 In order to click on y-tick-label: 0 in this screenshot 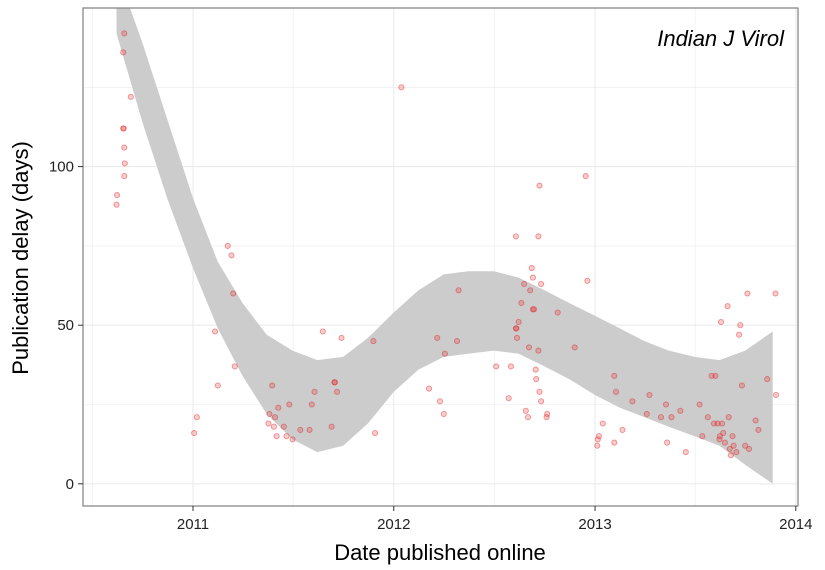, I will do `click(70, 484)`.